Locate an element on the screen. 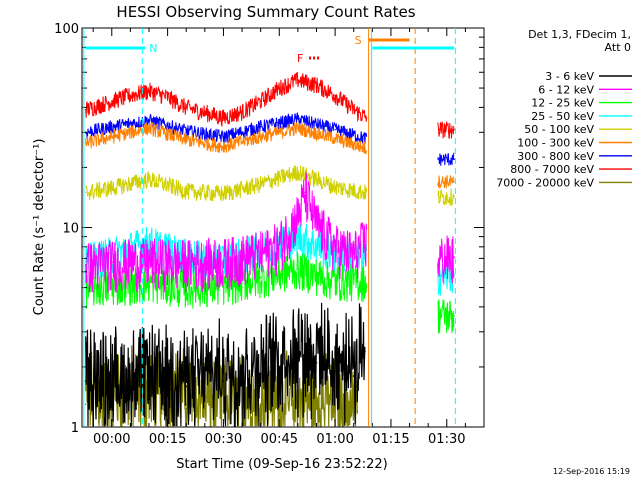 The width and height of the screenshot is (640, 480). y-axis-label: Count Rate (s⁻¹ detector⁻¹) is located at coordinates (39, 227).